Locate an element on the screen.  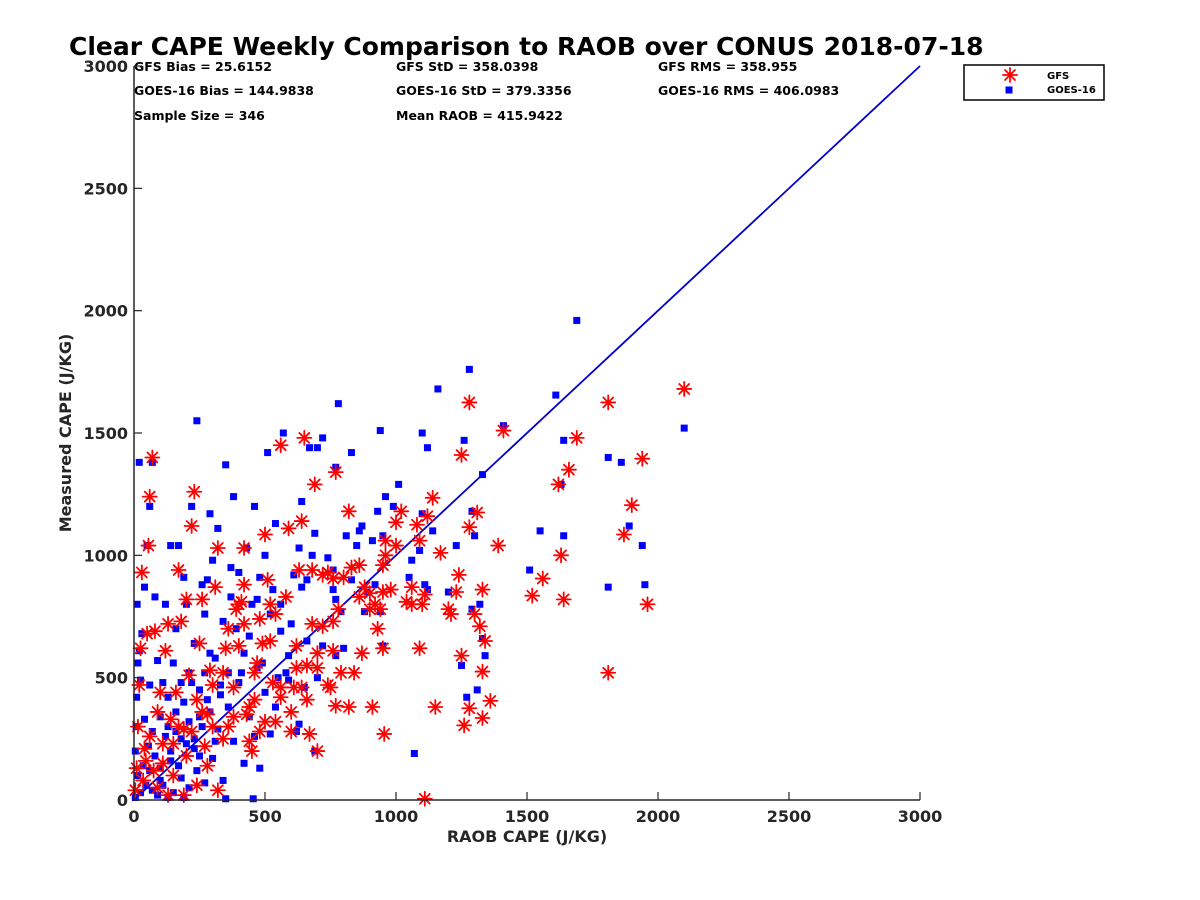
y-tick-label: 0 is located at coordinates (122, 800).